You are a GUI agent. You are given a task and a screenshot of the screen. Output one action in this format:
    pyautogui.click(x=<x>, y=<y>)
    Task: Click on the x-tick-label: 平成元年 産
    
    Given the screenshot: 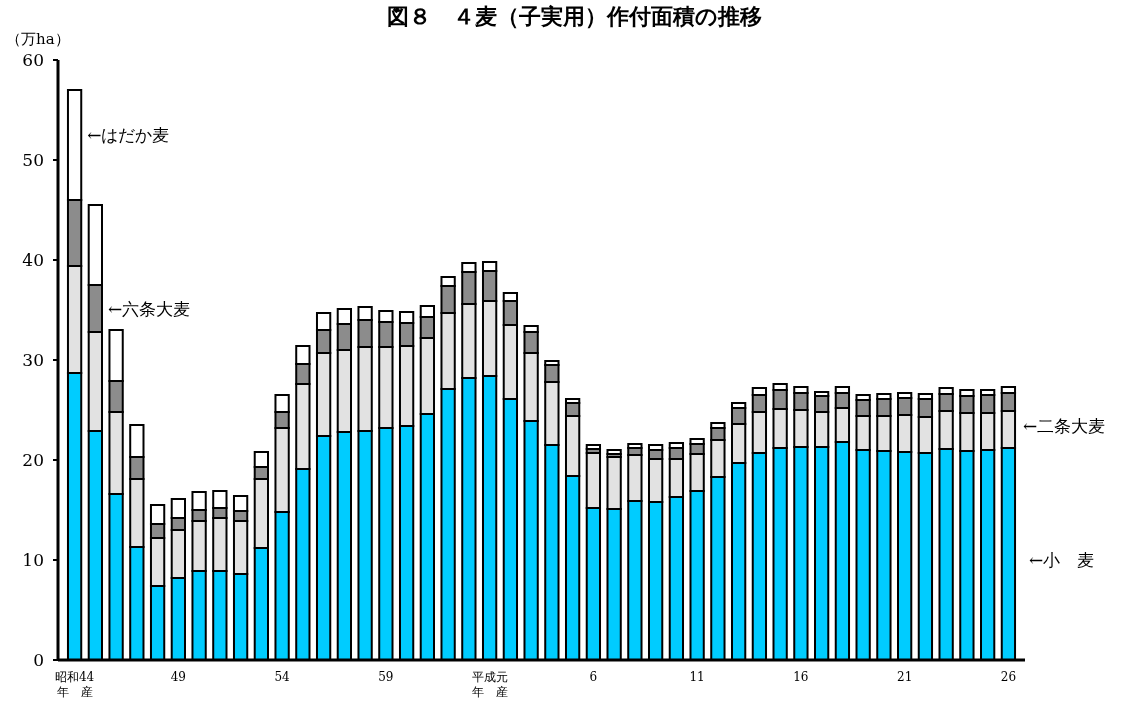 What is the action you would take?
    pyautogui.click(x=489, y=684)
    